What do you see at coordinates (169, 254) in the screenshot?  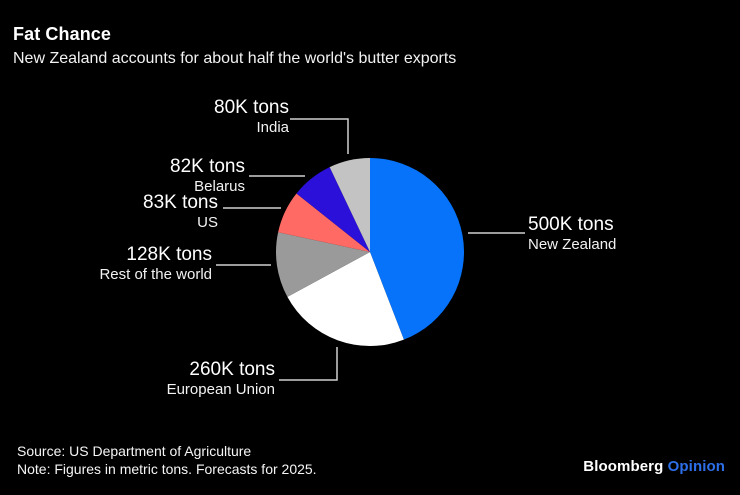 I see `label-rest-of-world-value: 128K tons` at bounding box center [169, 254].